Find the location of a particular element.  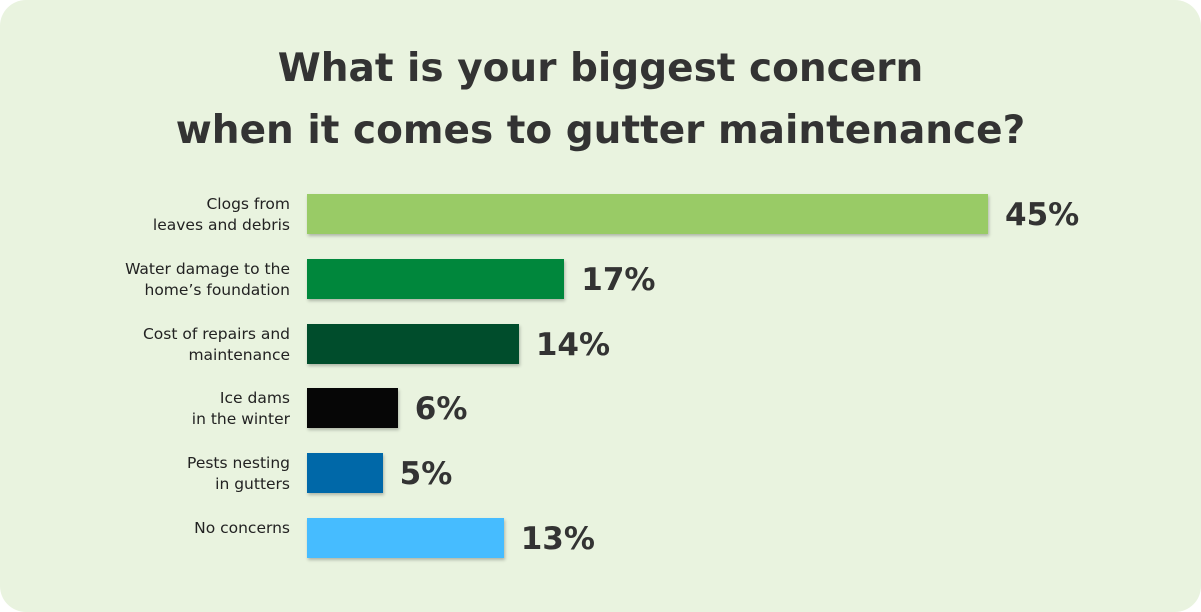

category-label: Water damage to the home’s foundation is located at coordinates (207, 279).